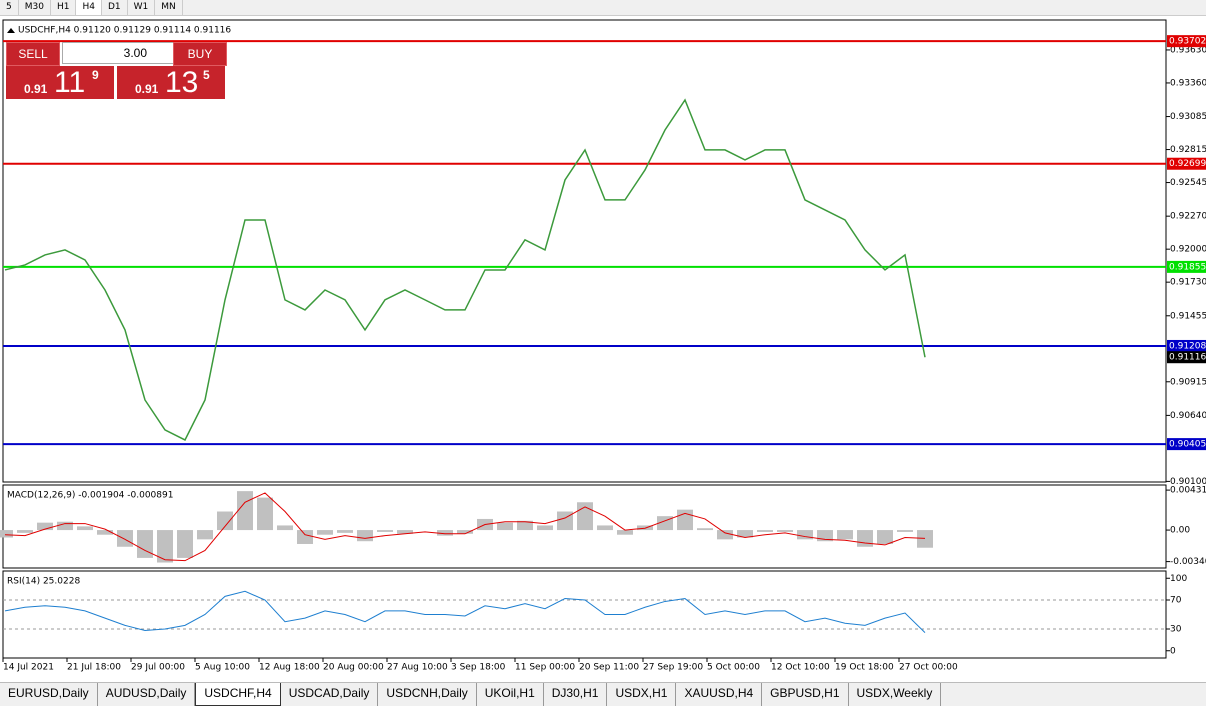  Describe the element at coordinates (115, 7) in the screenshot. I see `timeframe-button: D1` at that location.